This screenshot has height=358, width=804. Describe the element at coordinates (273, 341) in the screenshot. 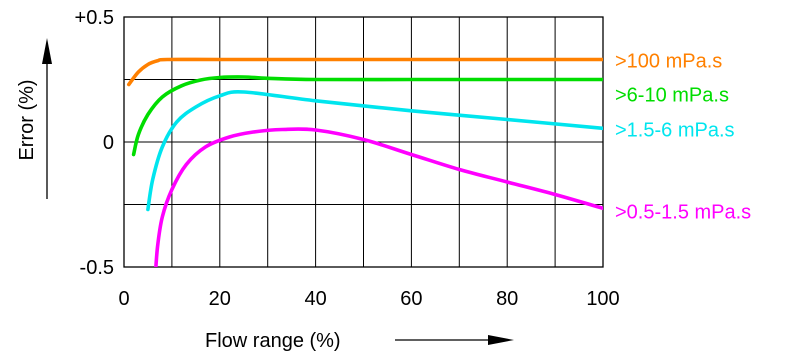

I see `x-axis-label: Flow range (%)` at that location.